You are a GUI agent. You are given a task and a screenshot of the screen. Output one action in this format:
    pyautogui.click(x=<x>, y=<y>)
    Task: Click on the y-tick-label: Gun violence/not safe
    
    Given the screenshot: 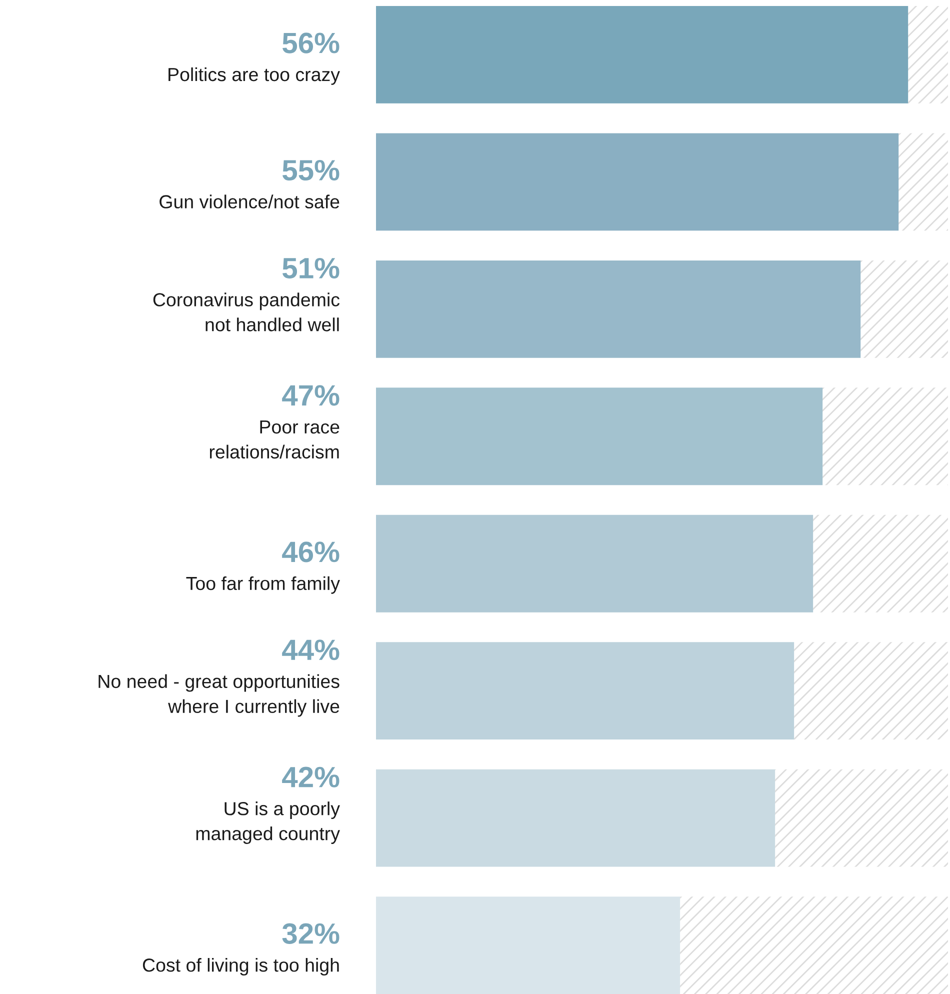 What is the action you would take?
    pyautogui.click(x=250, y=201)
    